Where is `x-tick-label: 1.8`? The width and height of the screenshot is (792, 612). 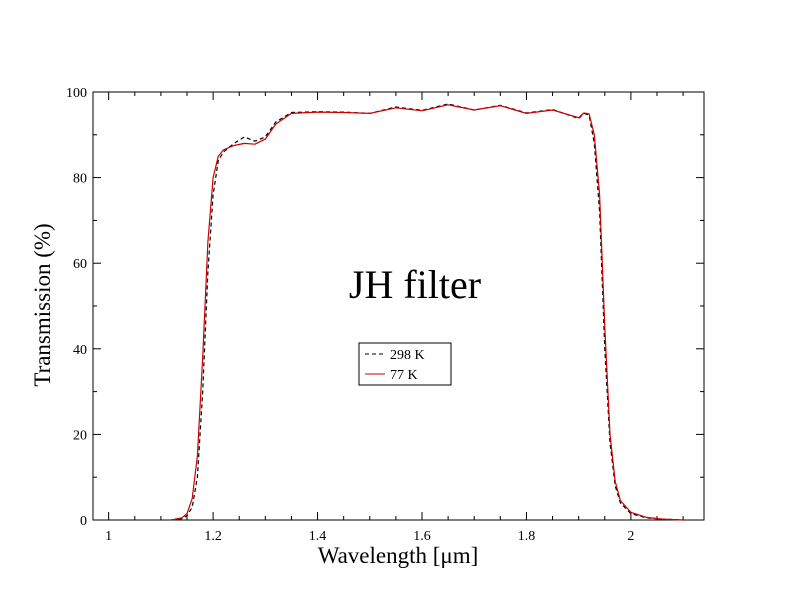 x-tick-label: 1.8 is located at coordinates (527, 536).